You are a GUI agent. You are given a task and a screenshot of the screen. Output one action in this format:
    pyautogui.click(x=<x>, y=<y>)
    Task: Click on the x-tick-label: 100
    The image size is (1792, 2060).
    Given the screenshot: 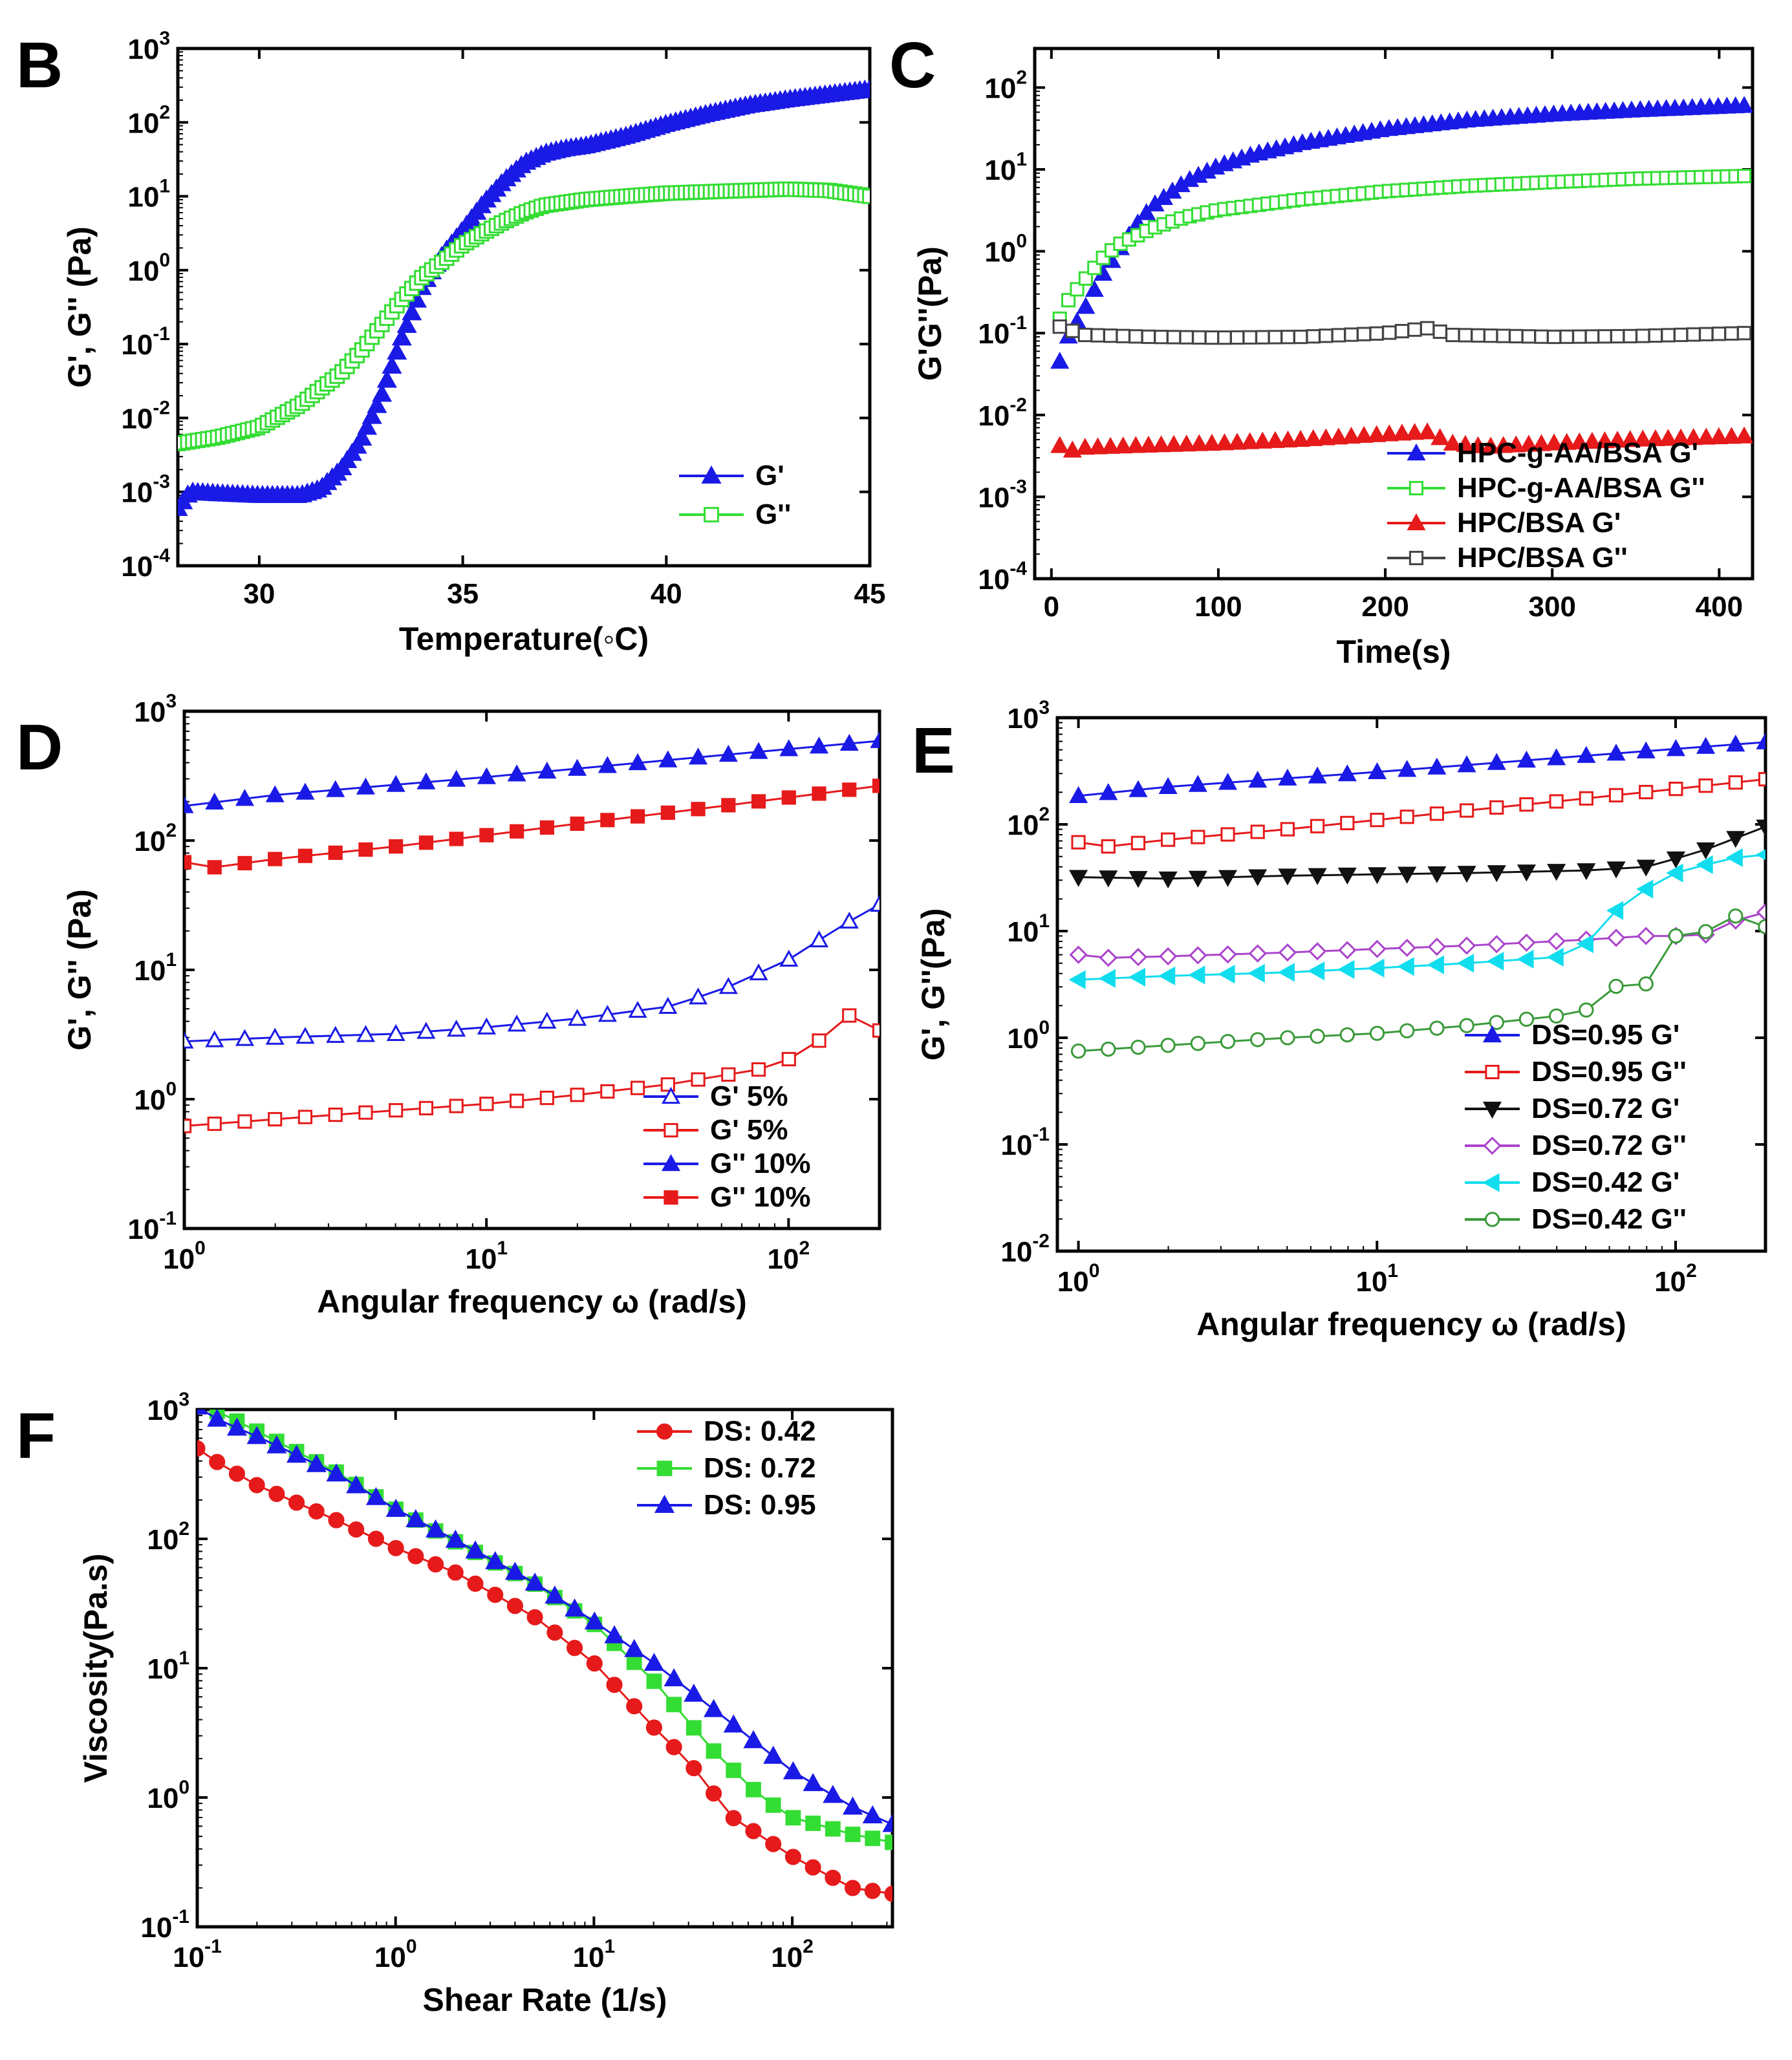 What is the action you would take?
    pyautogui.click(x=395, y=1954)
    